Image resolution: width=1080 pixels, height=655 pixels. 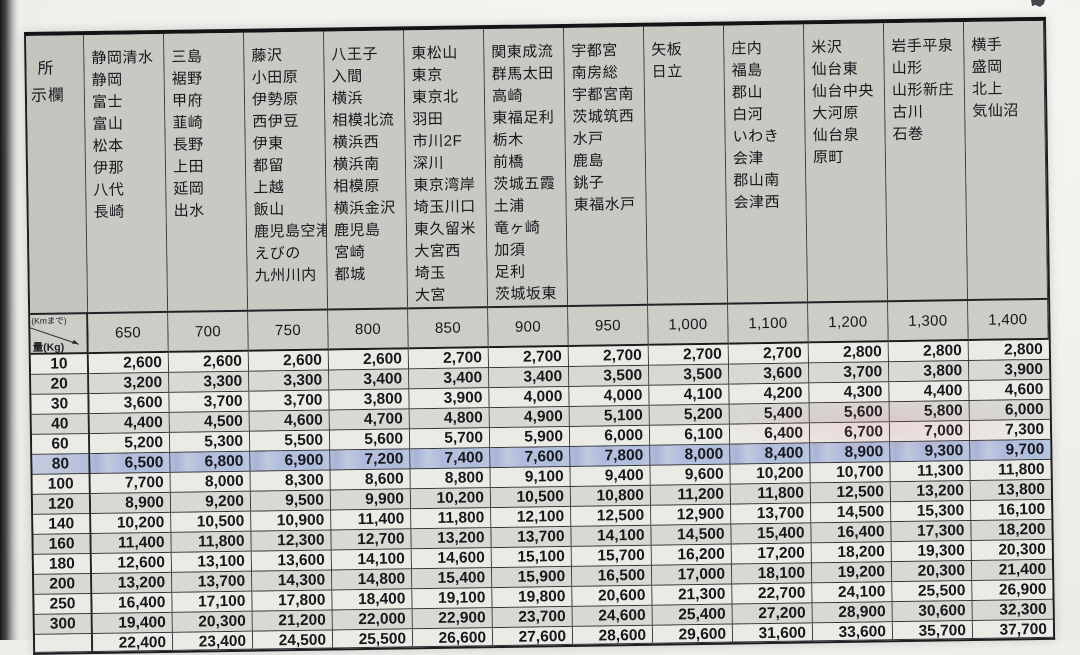 I want to click on station-name: 羽田, so click(x=428, y=119).